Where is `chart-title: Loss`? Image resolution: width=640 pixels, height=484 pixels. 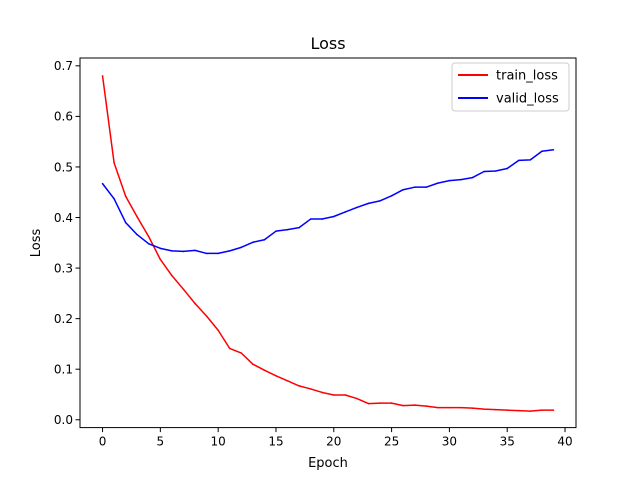 chart-title: Loss is located at coordinates (327, 43).